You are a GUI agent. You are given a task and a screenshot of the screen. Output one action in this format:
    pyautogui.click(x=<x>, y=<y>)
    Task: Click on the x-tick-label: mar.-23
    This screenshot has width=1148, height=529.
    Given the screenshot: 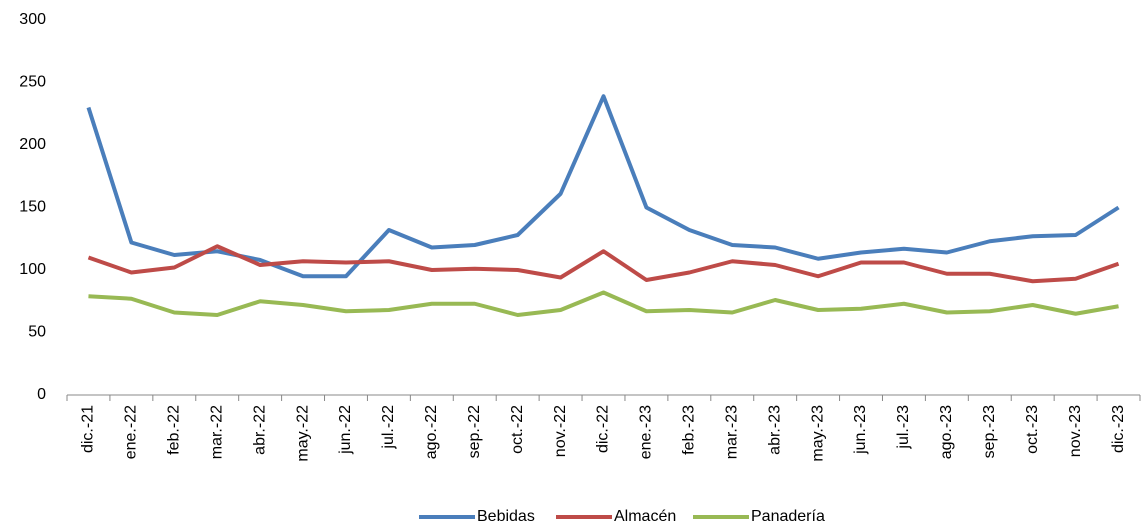 What is the action you would take?
    pyautogui.click(x=731, y=432)
    